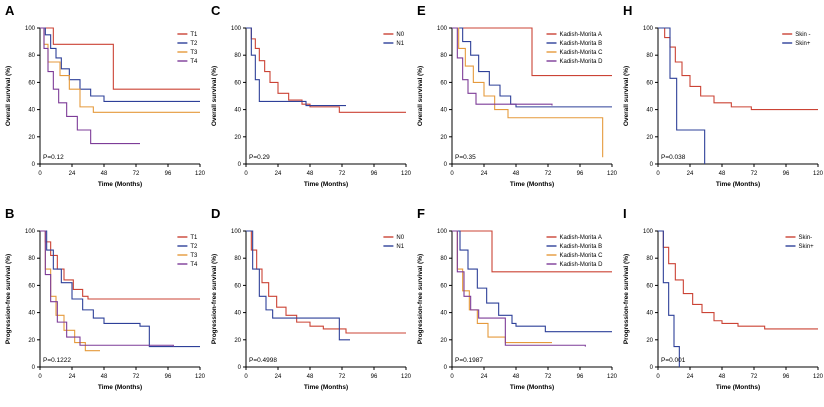 The height and width of the screenshot is (407, 824). Describe the element at coordinates (528, 92) in the screenshot. I see `km-curve-kadish-morita-c` at that location.